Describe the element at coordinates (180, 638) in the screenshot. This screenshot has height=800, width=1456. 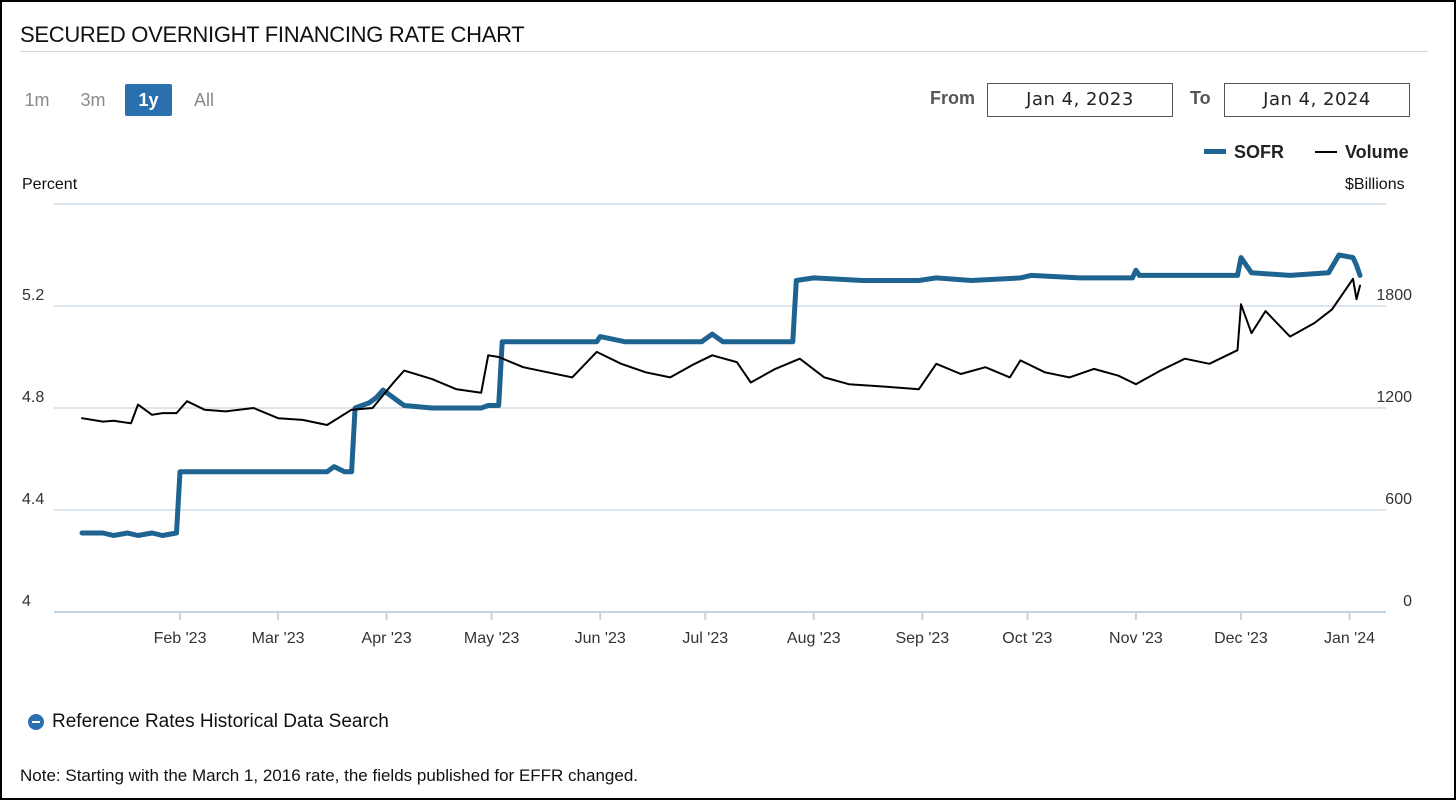
I see `x-tick-label: Feb '23` at that location.